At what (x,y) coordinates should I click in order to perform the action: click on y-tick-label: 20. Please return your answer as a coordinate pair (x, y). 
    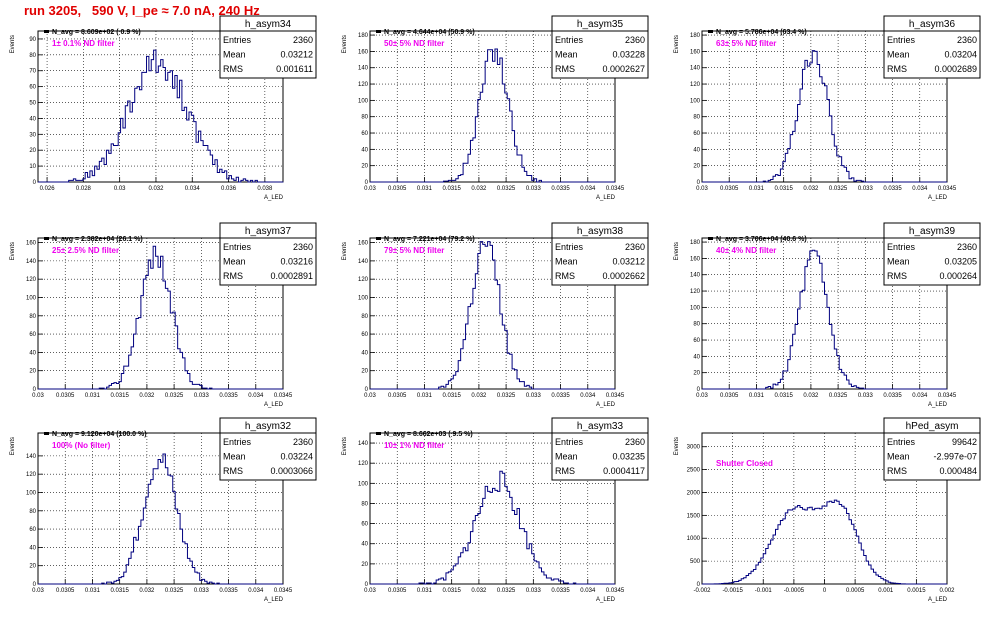
    Looking at the image, I should click on (32, 567).